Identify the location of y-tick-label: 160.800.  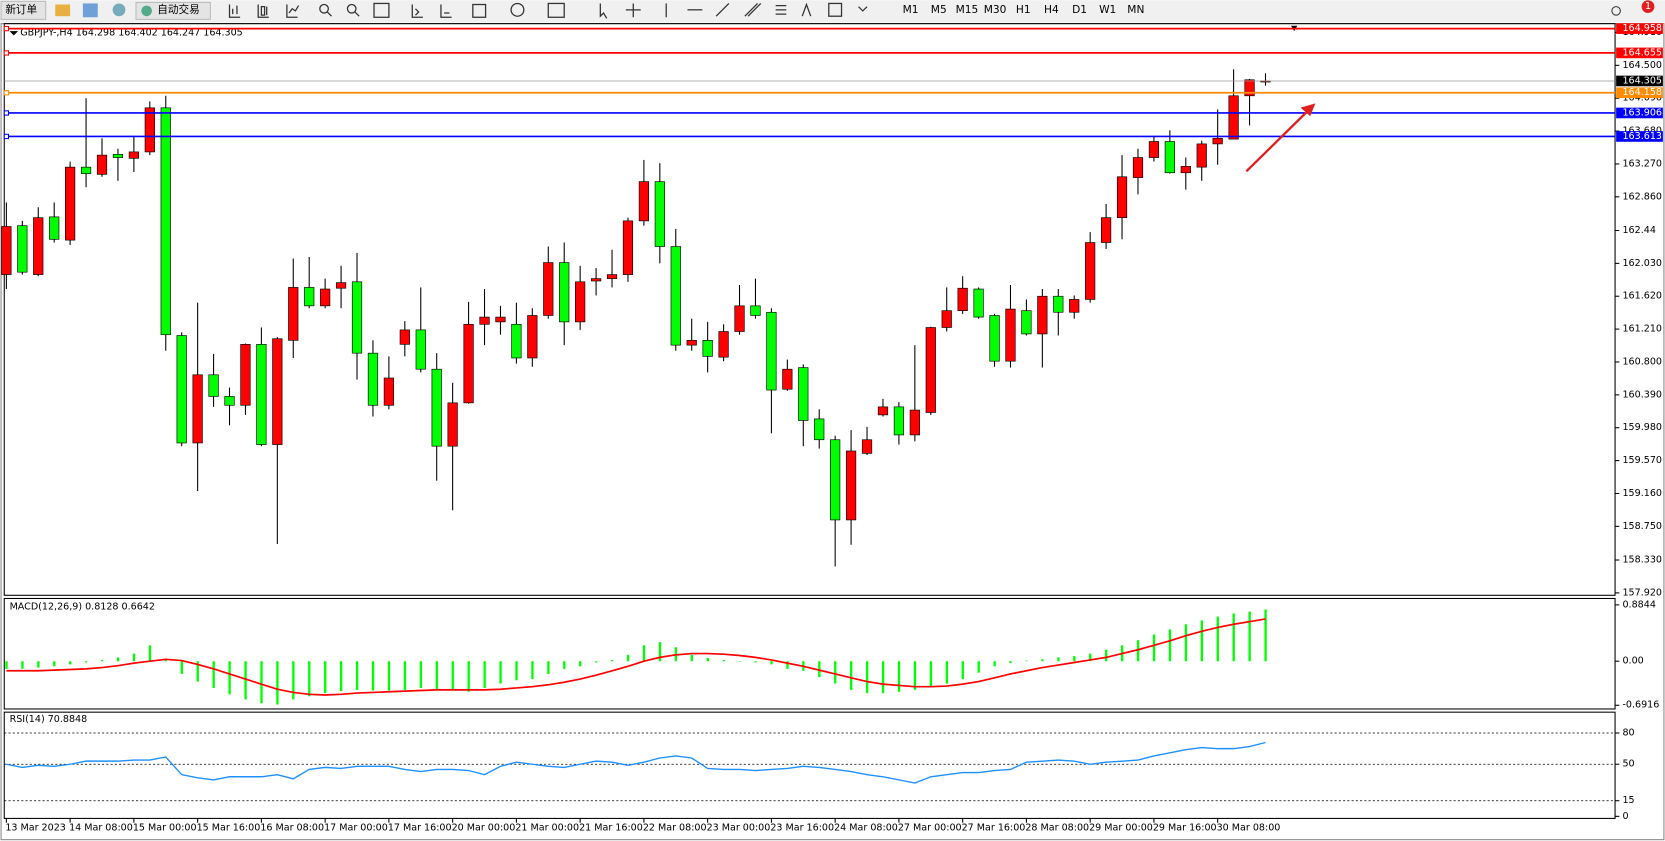
(1641, 361).